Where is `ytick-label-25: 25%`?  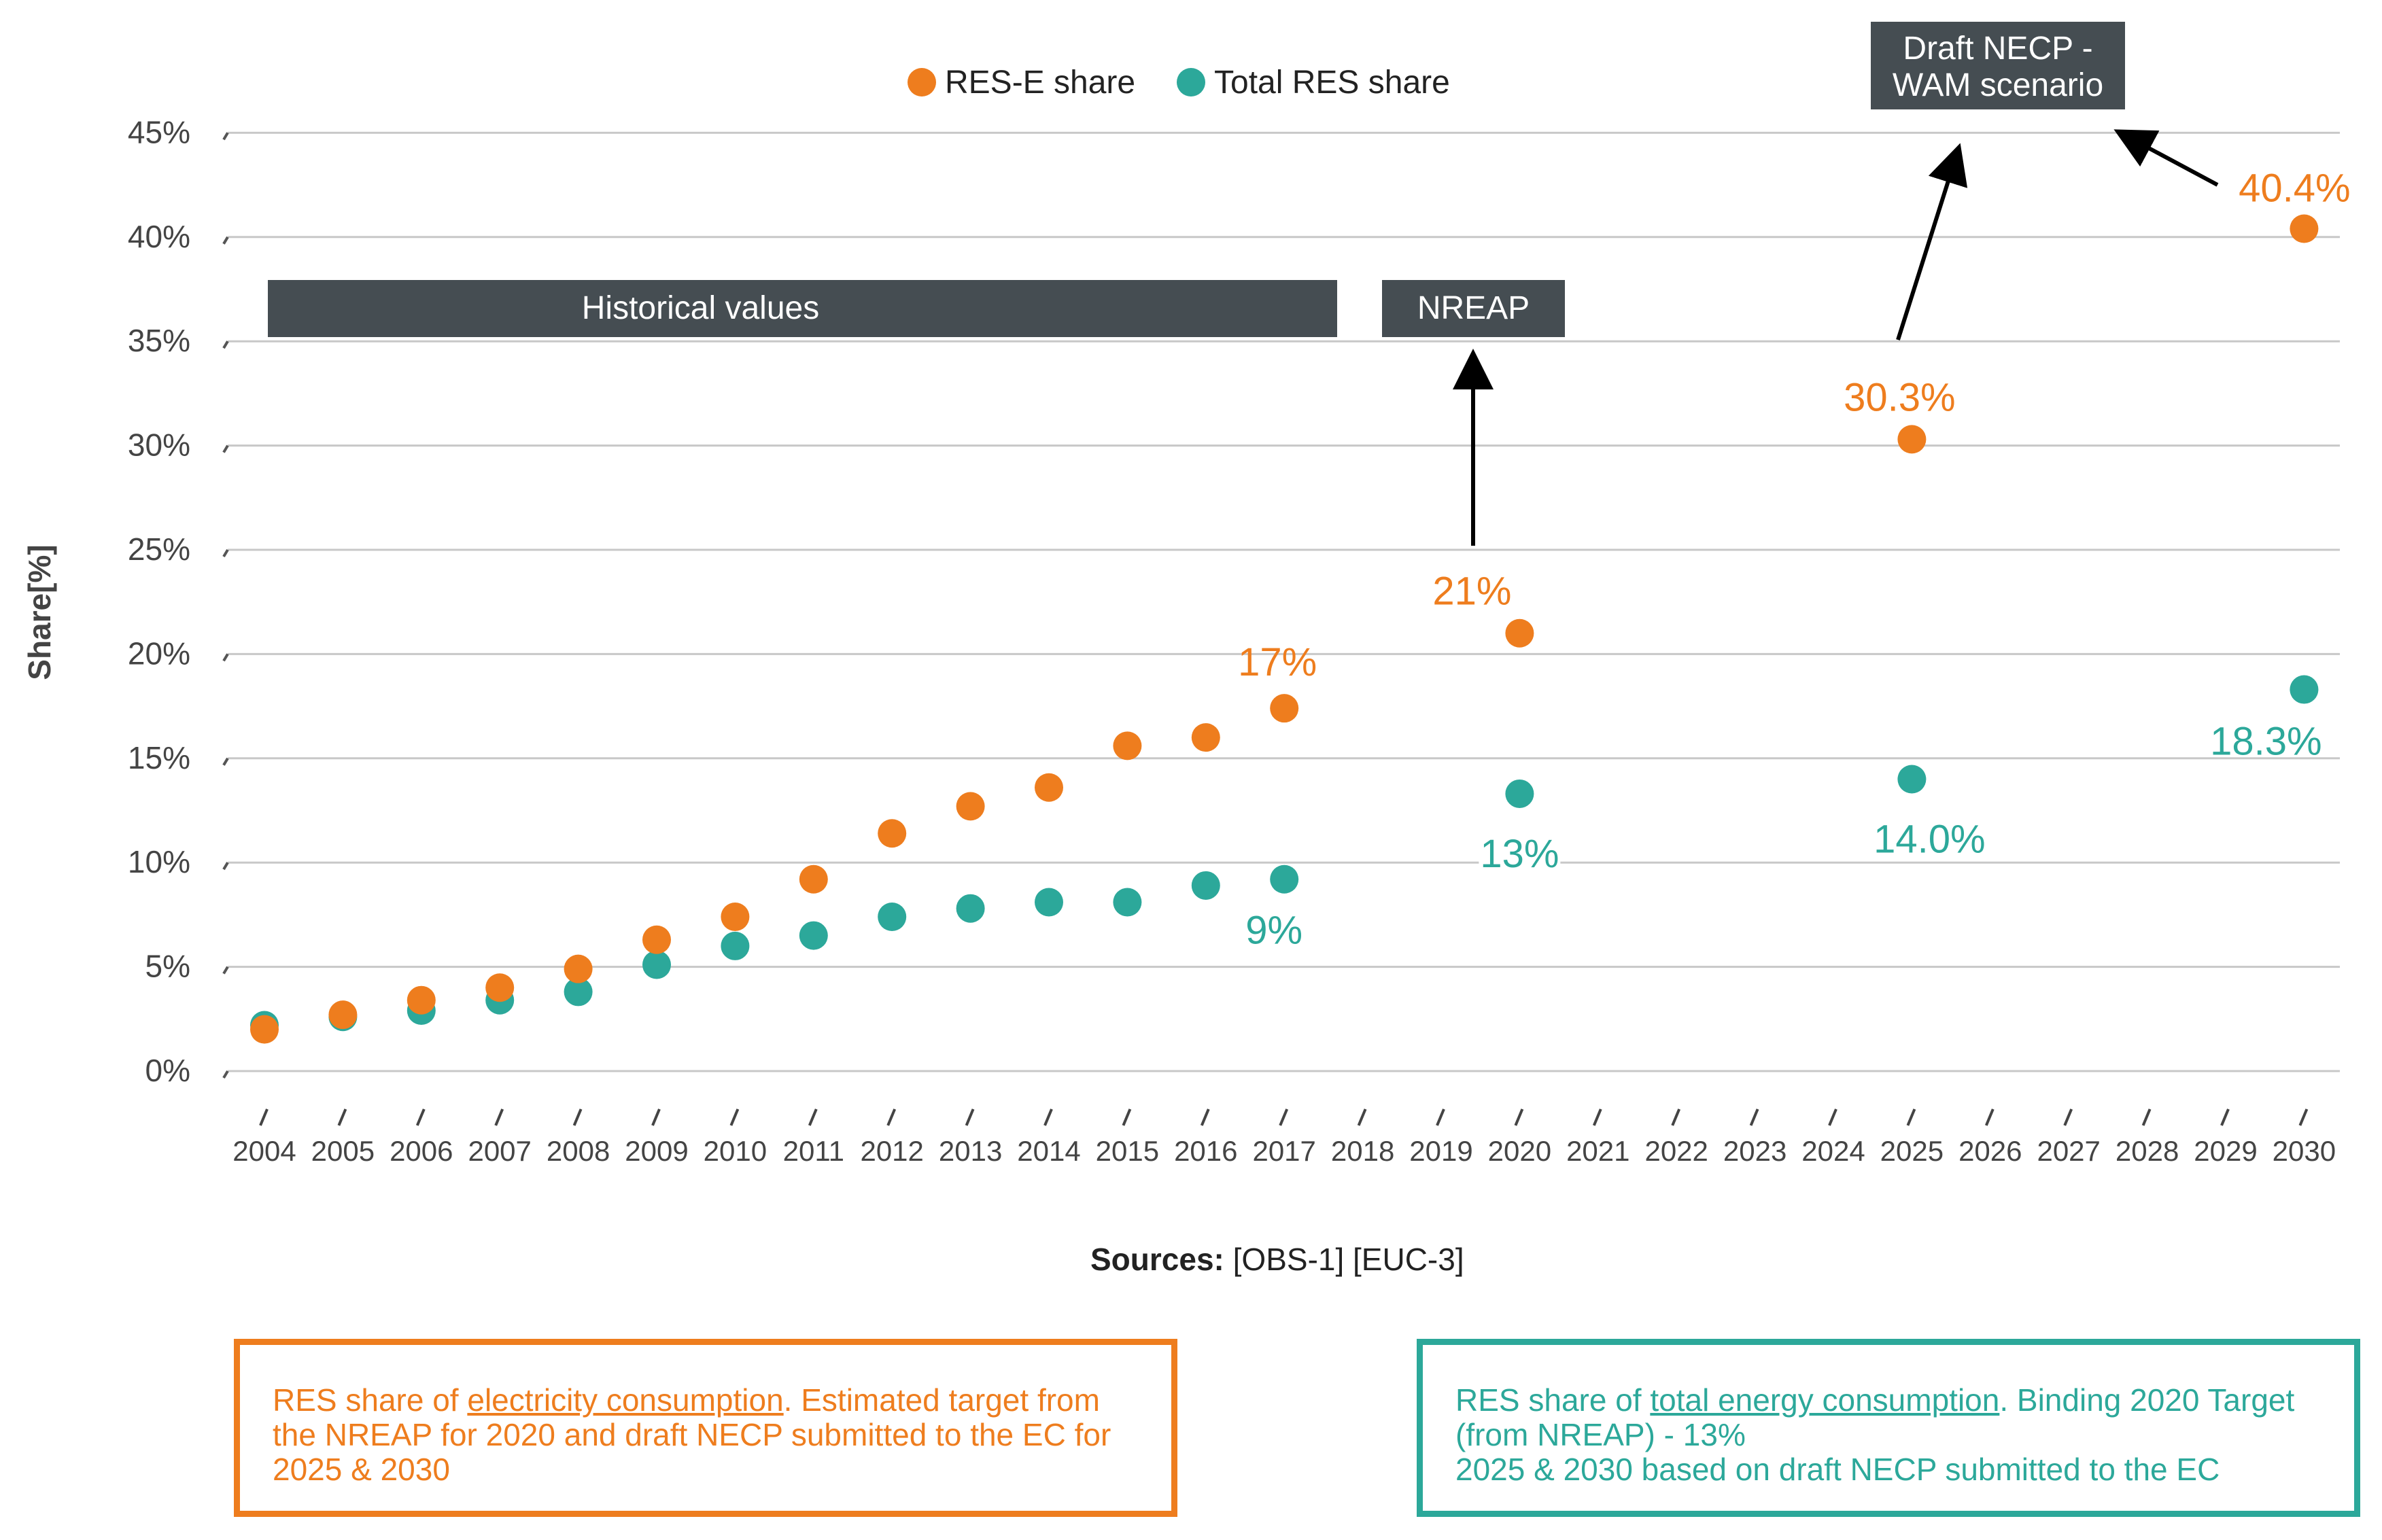 ytick-label-25: 25% is located at coordinates (159, 549).